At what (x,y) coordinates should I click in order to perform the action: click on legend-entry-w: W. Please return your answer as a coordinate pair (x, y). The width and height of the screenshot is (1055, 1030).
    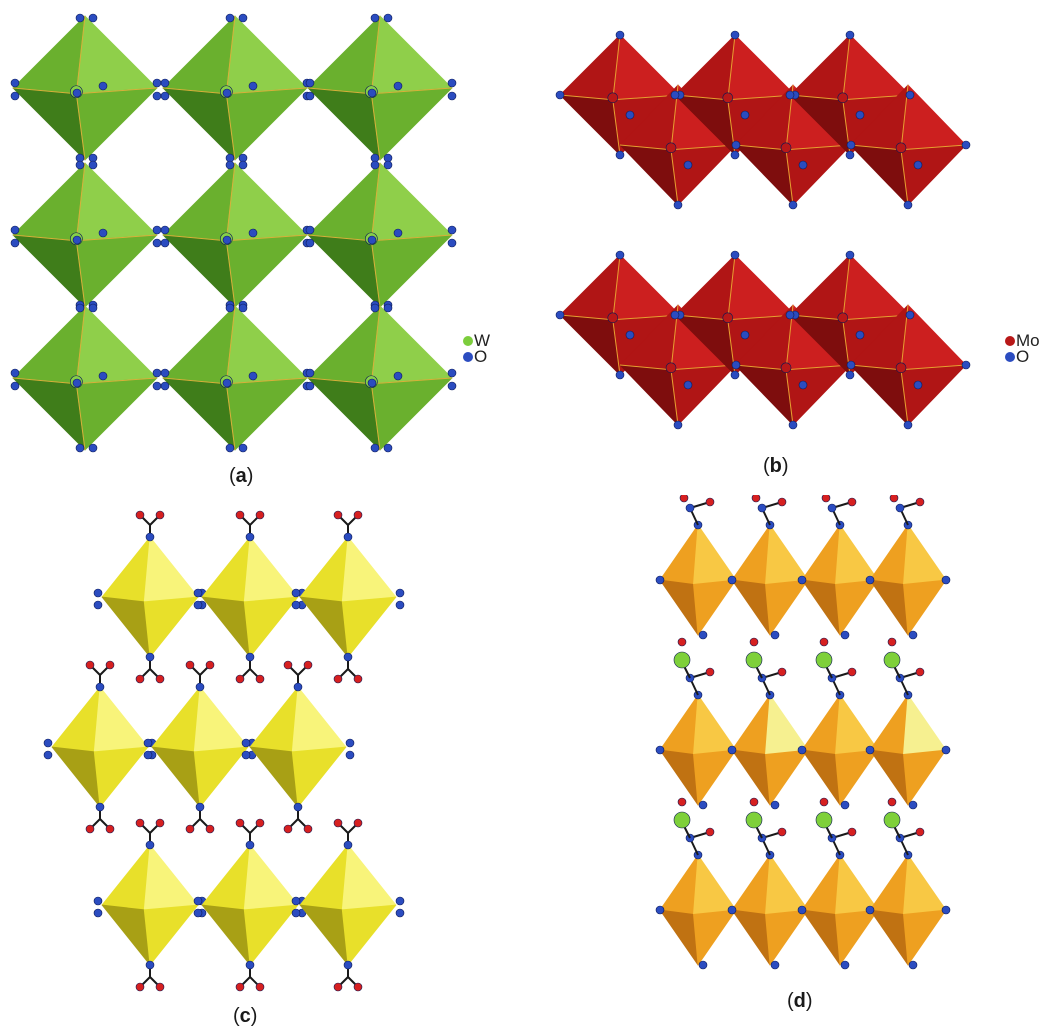
    Looking at the image, I should click on (477, 340).